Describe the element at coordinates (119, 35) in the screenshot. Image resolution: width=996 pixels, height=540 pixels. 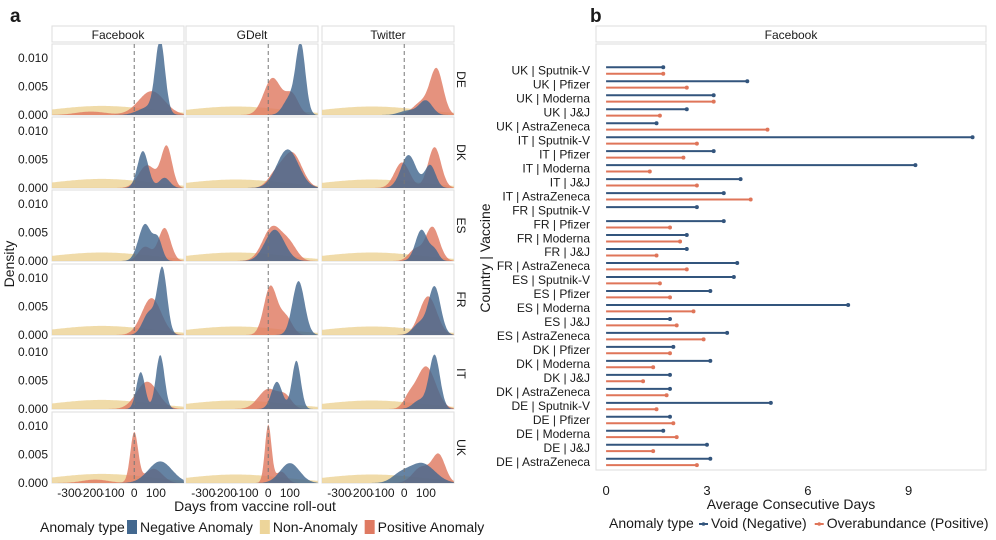
I see `a-facet-title-facebook: Facebook` at that location.